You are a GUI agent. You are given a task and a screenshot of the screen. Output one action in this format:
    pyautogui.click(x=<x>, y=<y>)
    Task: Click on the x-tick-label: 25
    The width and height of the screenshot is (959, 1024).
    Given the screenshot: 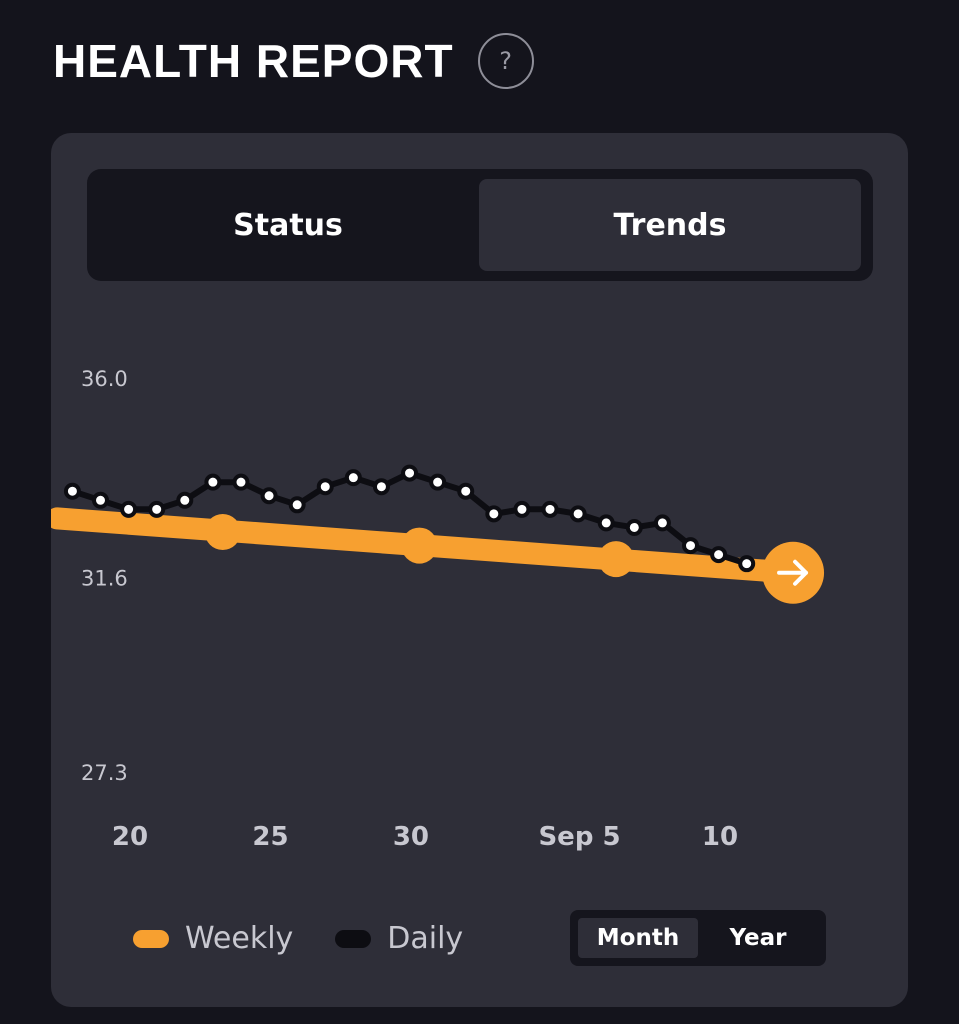 What is the action you would take?
    pyautogui.click(x=270, y=837)
    